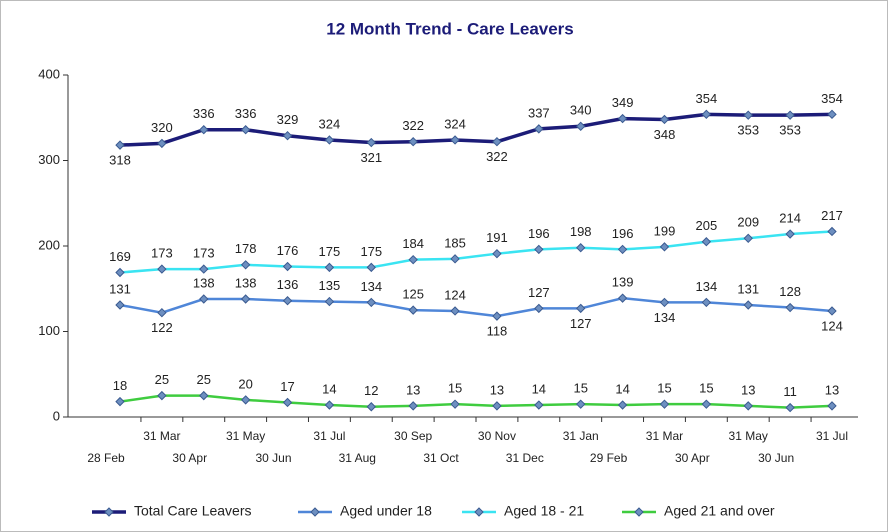 This screenshot has width=888, height=532. What do you see at coordinates (455, 123) in the screenshot?
I see `data-label: 324` at bounding box center [455, 123].